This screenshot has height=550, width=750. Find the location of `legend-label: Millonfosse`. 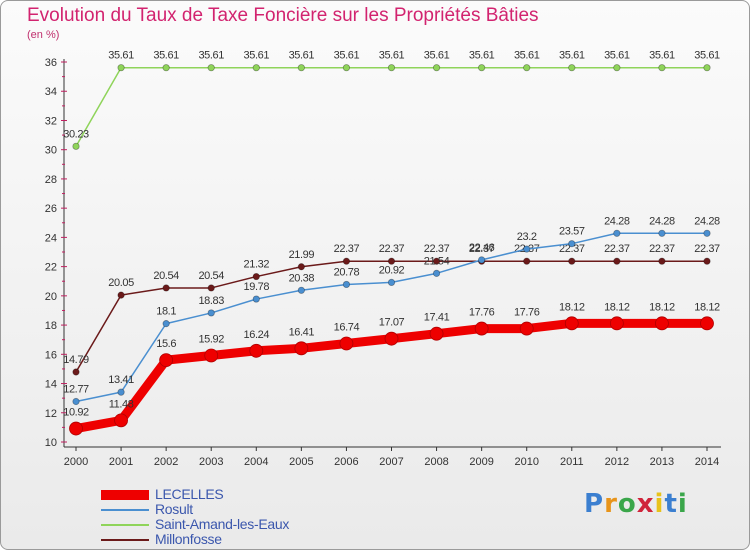

legend-label: Millonfosse is located at coordinates (188, 539).